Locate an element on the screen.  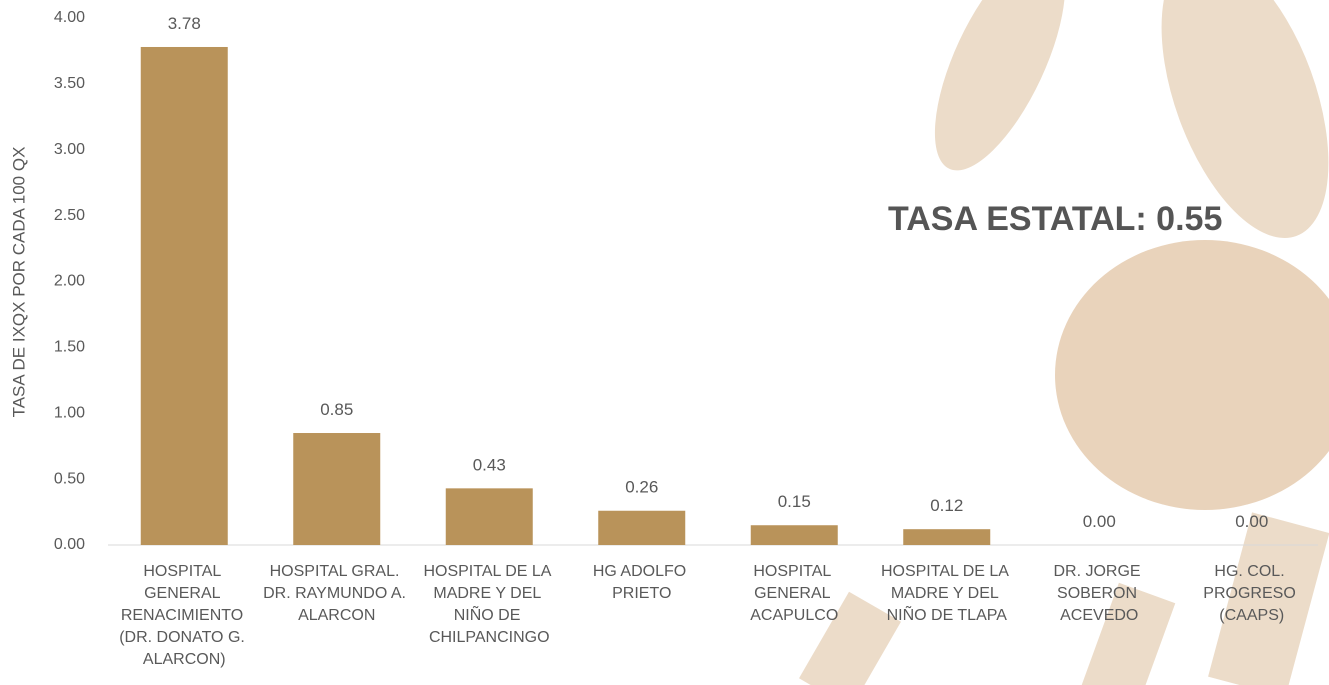
y-tick-label: 2.50 is located at coordinates (69, 215).